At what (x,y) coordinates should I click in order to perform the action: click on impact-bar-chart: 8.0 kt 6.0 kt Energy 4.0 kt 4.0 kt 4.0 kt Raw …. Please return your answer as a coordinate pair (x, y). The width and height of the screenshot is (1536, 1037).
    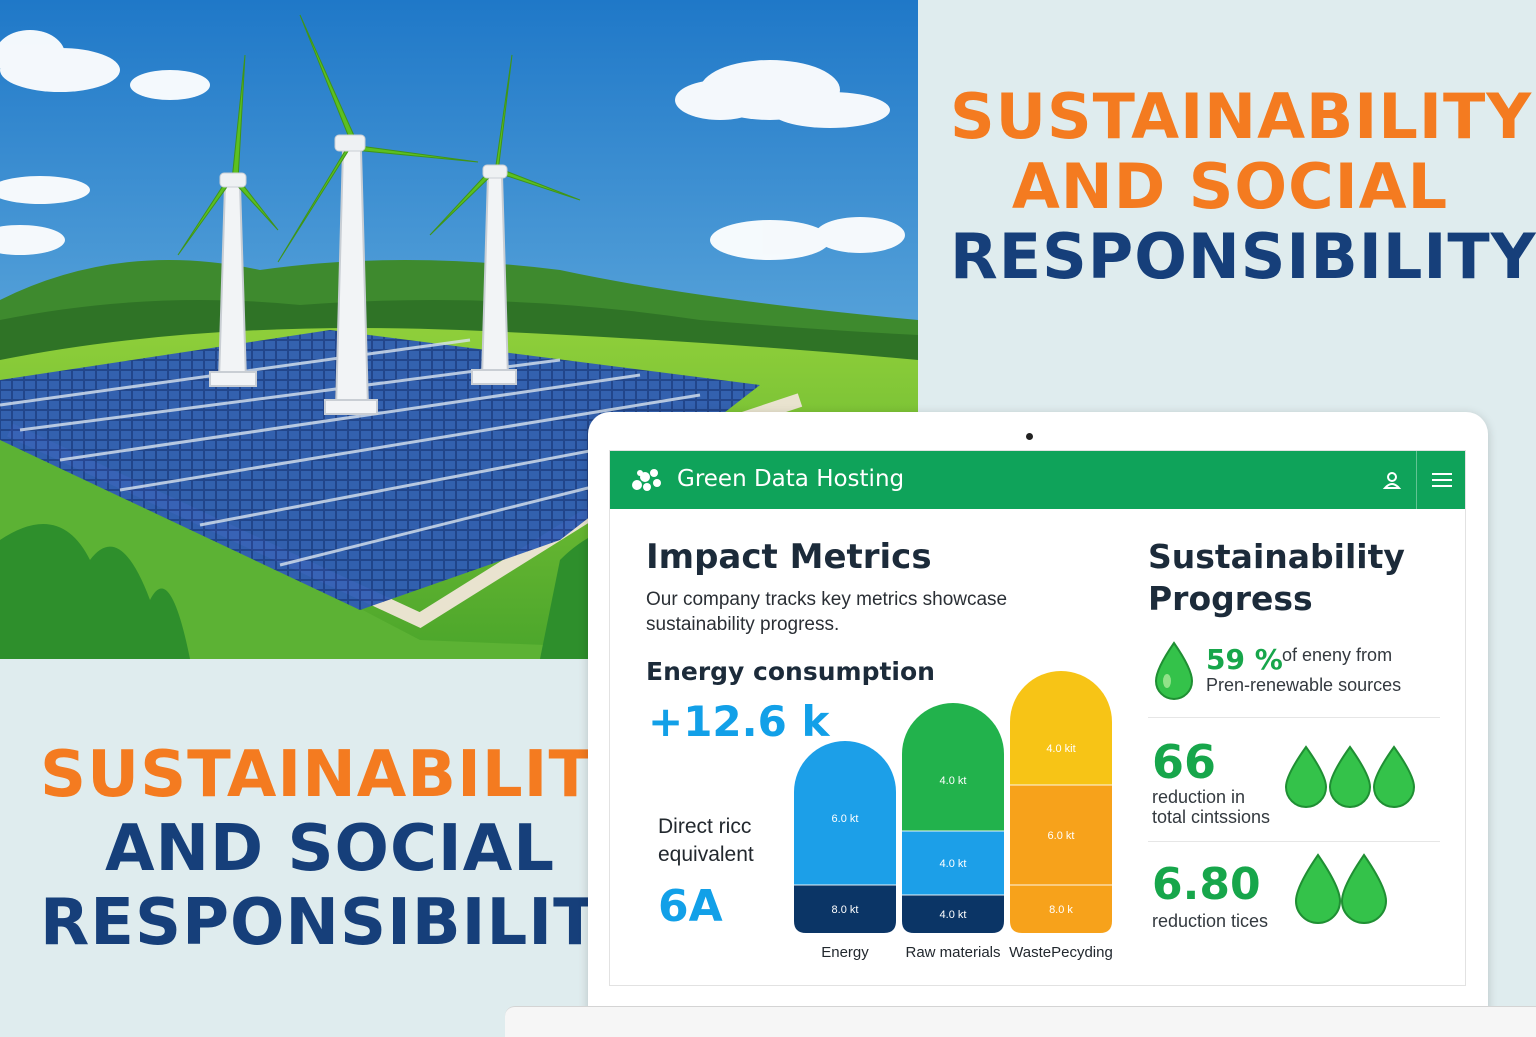
    Looking at the image, I should click on (960, 813).